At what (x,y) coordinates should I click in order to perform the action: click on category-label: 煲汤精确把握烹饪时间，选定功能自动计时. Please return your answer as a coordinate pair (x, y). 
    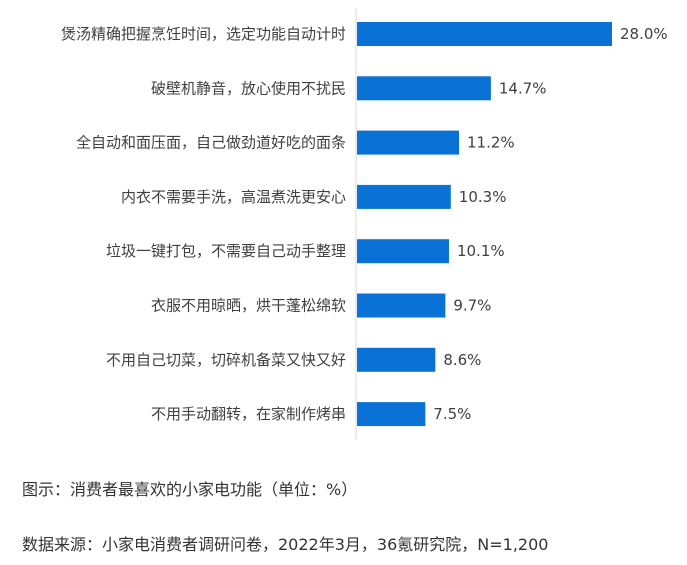
    Looking at the image, I should click on (203, 34).